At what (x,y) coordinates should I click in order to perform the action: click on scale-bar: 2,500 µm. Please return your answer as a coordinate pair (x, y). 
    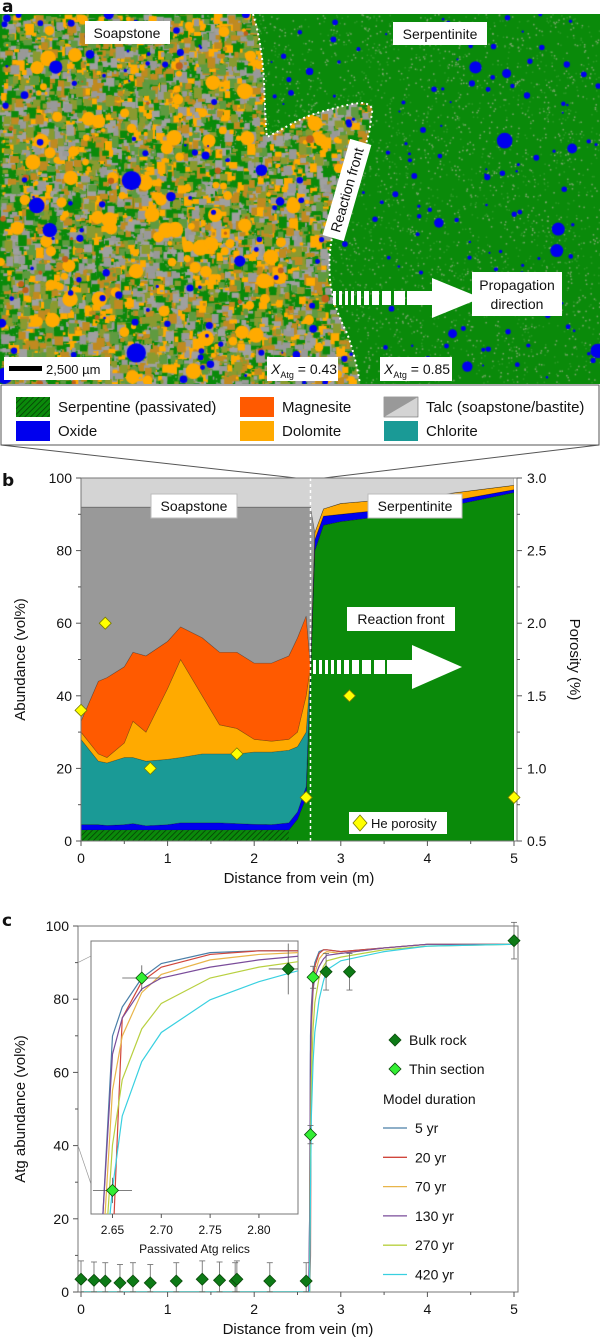
    Looking at the image, I should click on (57, 368).